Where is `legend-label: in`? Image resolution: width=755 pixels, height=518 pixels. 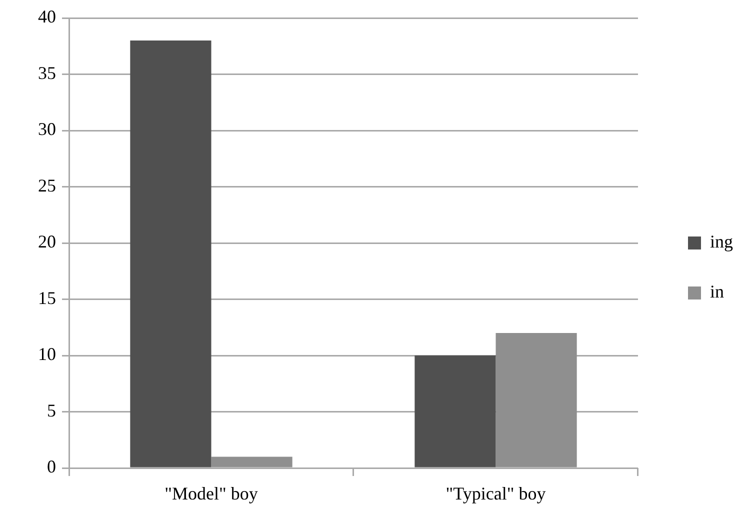 legend-label: in is located at coordinates (717, 292).